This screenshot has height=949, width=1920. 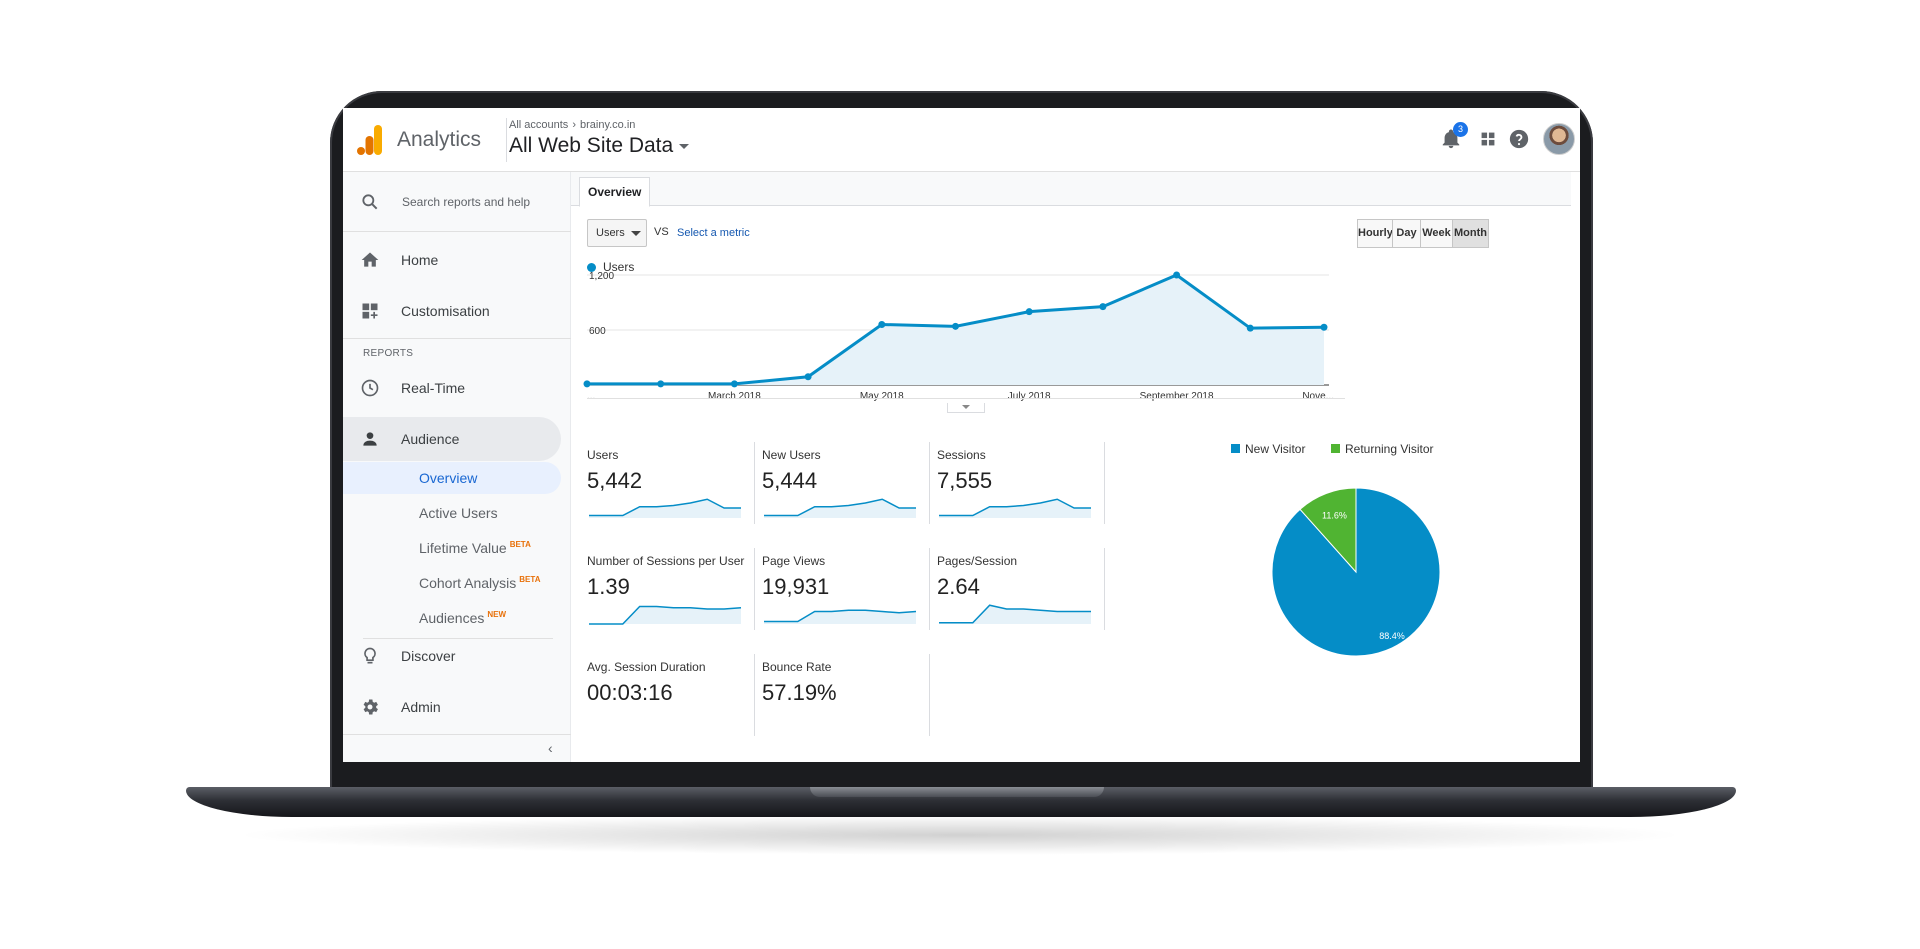 I want to click on sidebar-item-label: Customisation, so click(x=445, y=311).